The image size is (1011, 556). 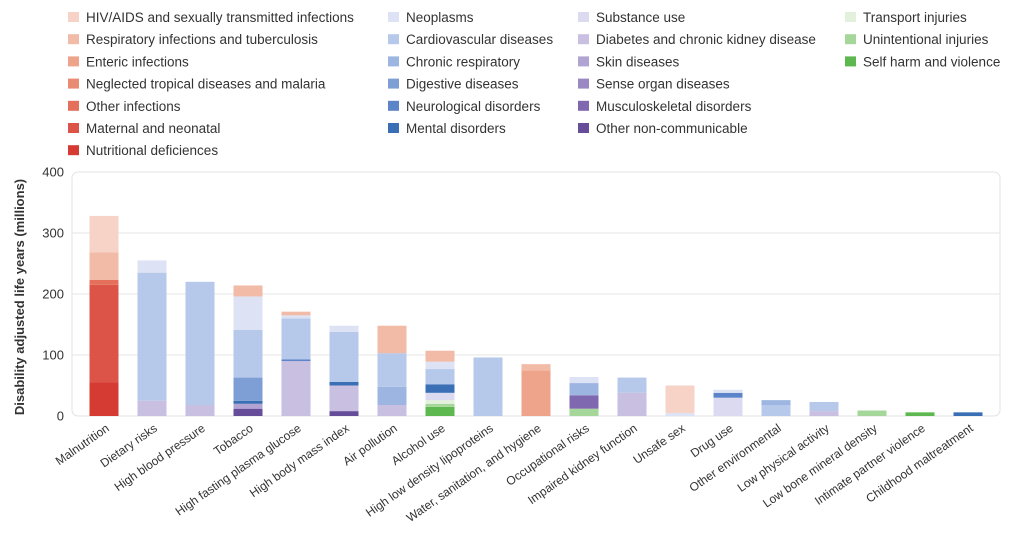 What do you see at coordinates (931, 61) in the screenshot?
I see `legend-item-label: Self harm and violence` at bounding box center [931, 61].